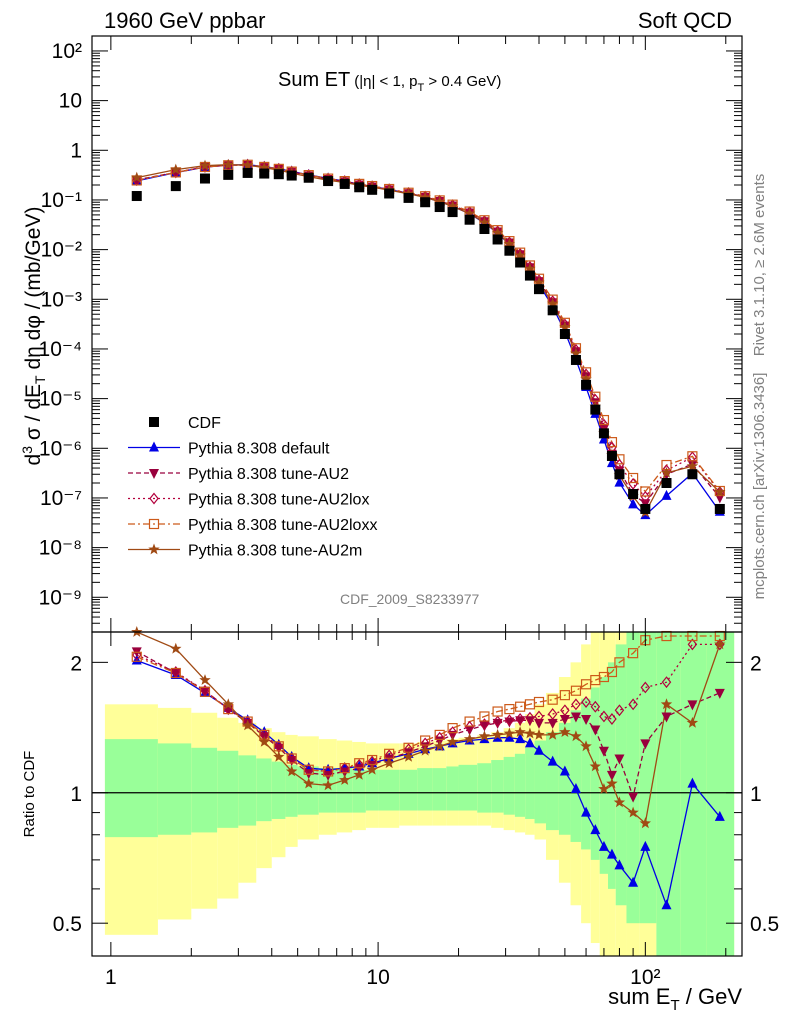 Image resolution: width=786 pixels, height=1024 pixels. What do you see at coordinates (61, 299) in the screenshot?
I see `y-tick-label: 10⁻³` at bounding box center [61, 299].